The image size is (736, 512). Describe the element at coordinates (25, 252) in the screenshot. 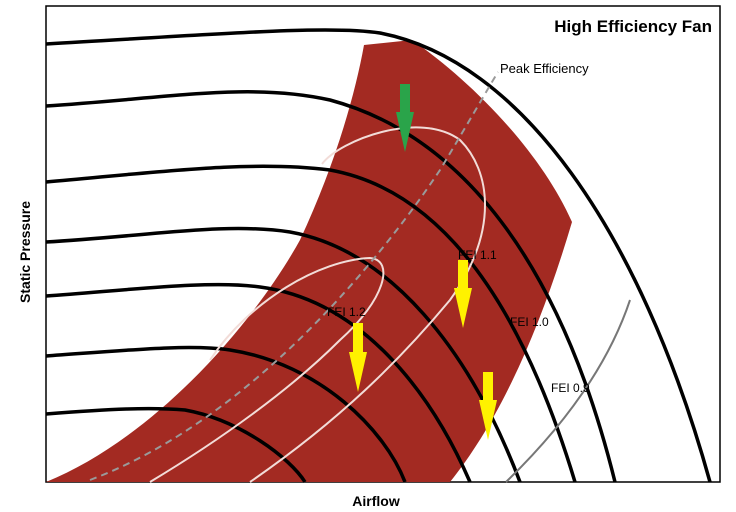

I see `y-axis-label: Static Pressure` at that location.